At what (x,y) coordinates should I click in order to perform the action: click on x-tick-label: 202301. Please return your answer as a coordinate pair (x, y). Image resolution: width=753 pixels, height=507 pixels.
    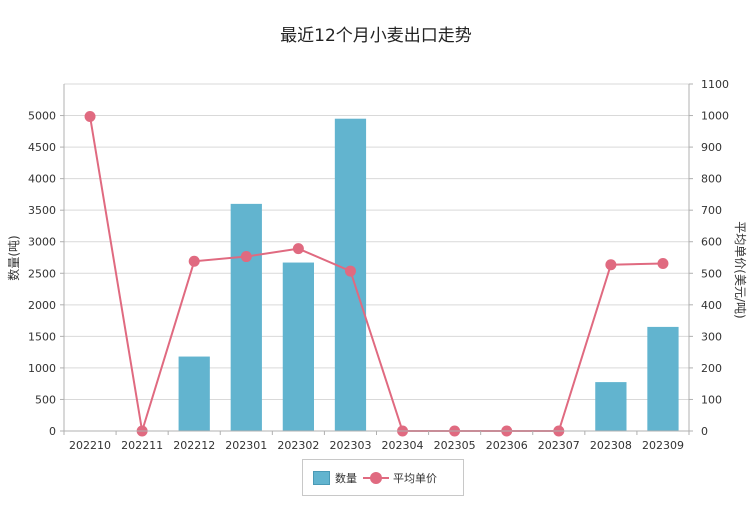
    Looking at the image, I should click on (246, 445).